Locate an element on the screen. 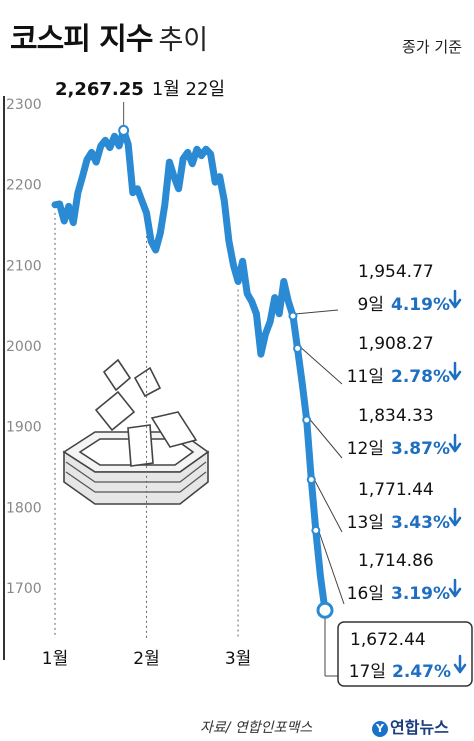 Image resolution: width=474 pixels, height=741 pixels. stock-ticker-tape-illustration is located at coordinates (136, 431).